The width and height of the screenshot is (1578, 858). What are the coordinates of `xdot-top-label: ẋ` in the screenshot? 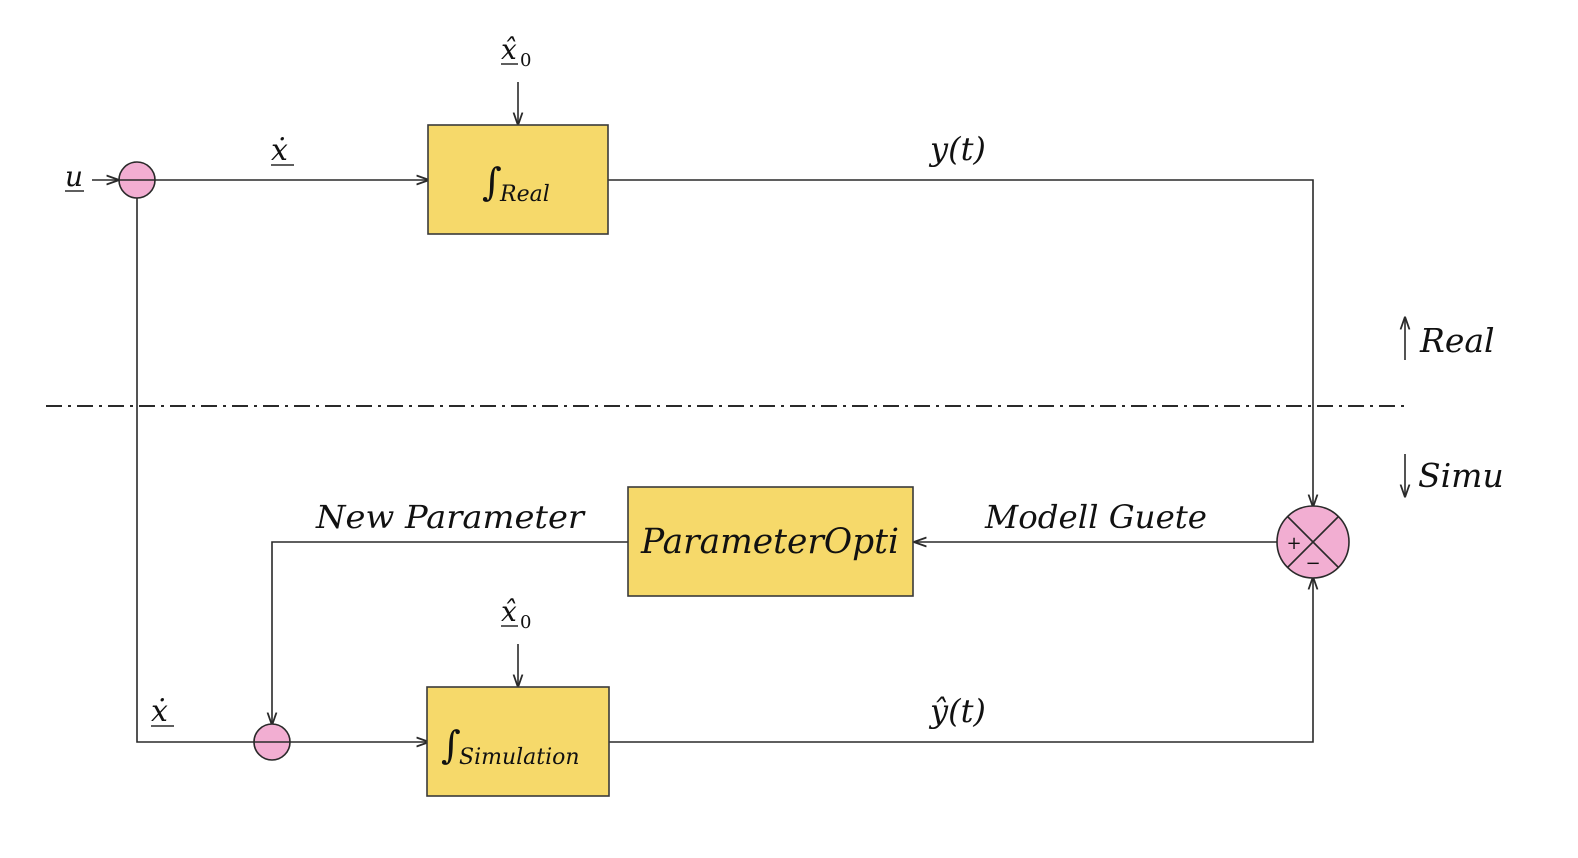 It's located at (279, 150).